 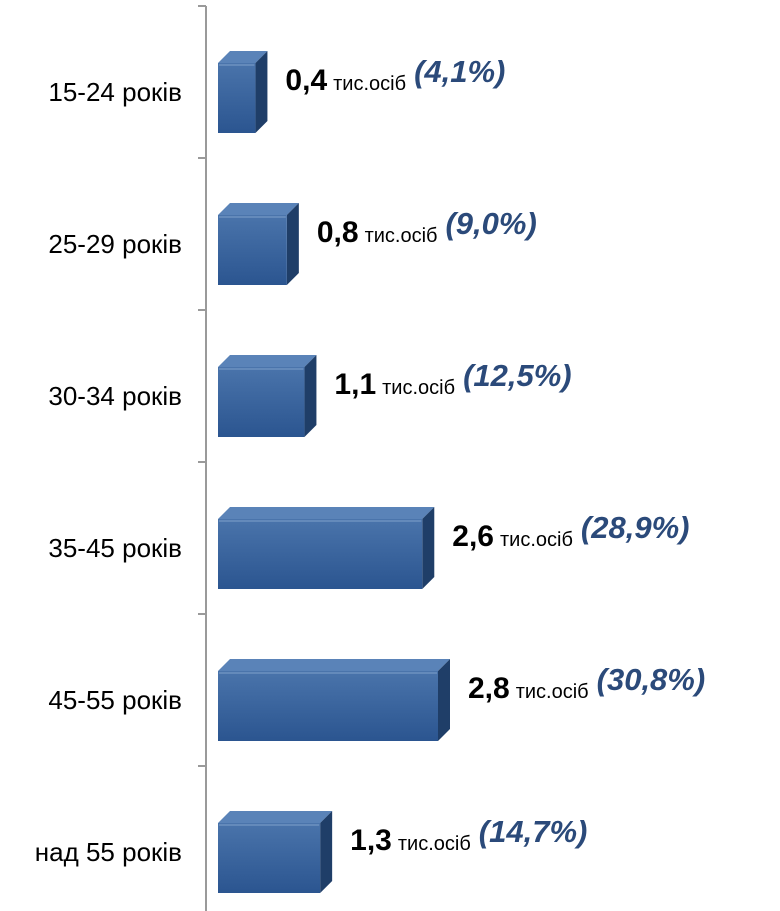 What do you see at coordinates (533, 831) in the screenshot?
I see `percent-label: (14,7%)` at bounding box center [533, 831].